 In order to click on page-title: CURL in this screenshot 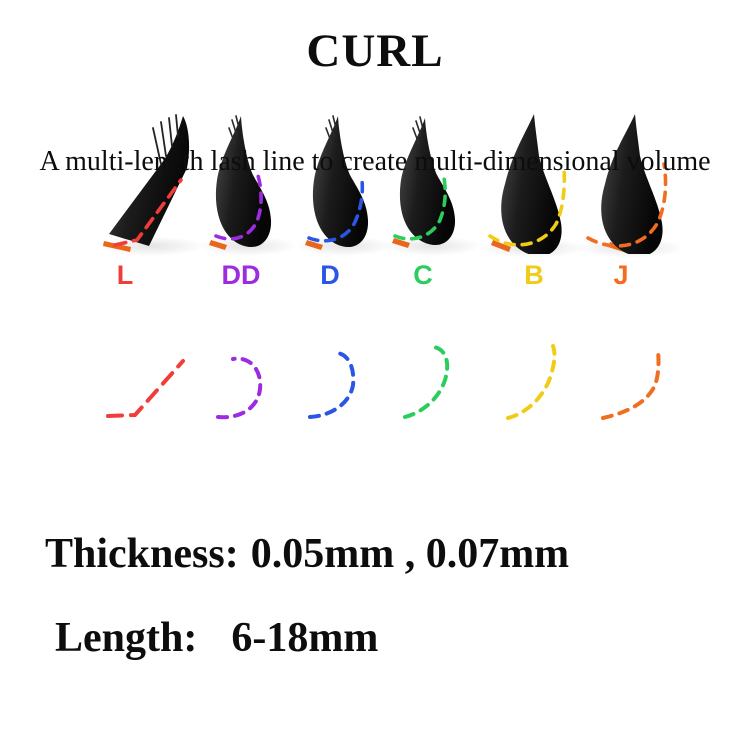, I will do `click(375, 51)`.